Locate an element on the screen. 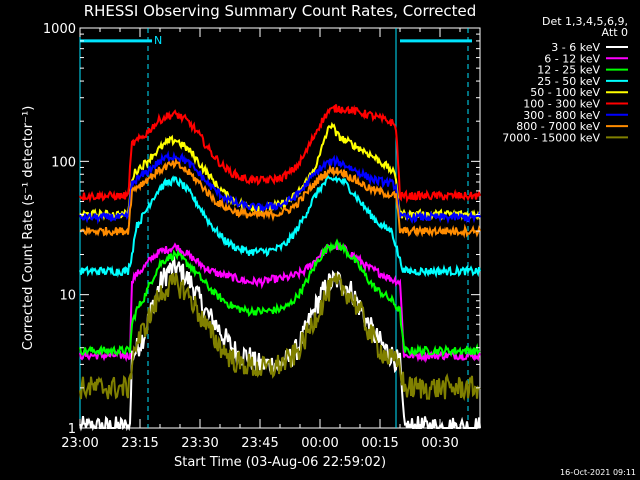 The width and height of the screenshot is (640, 480). x-tick-label: 00:00 is located at coordinates (319, 443).